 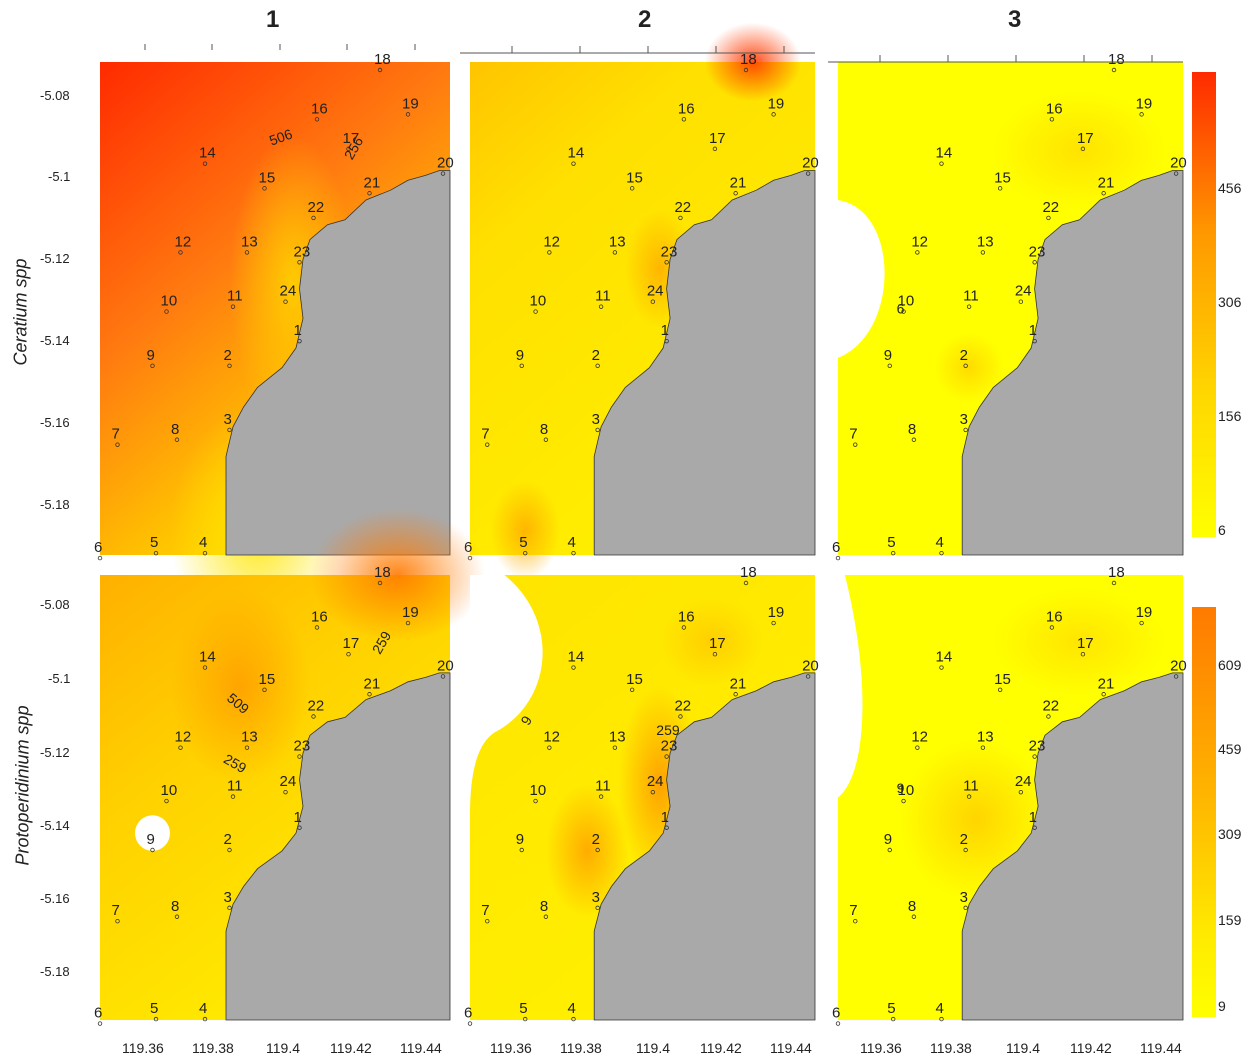 I want to click on station-label: 3, so click(x=964, y=419).